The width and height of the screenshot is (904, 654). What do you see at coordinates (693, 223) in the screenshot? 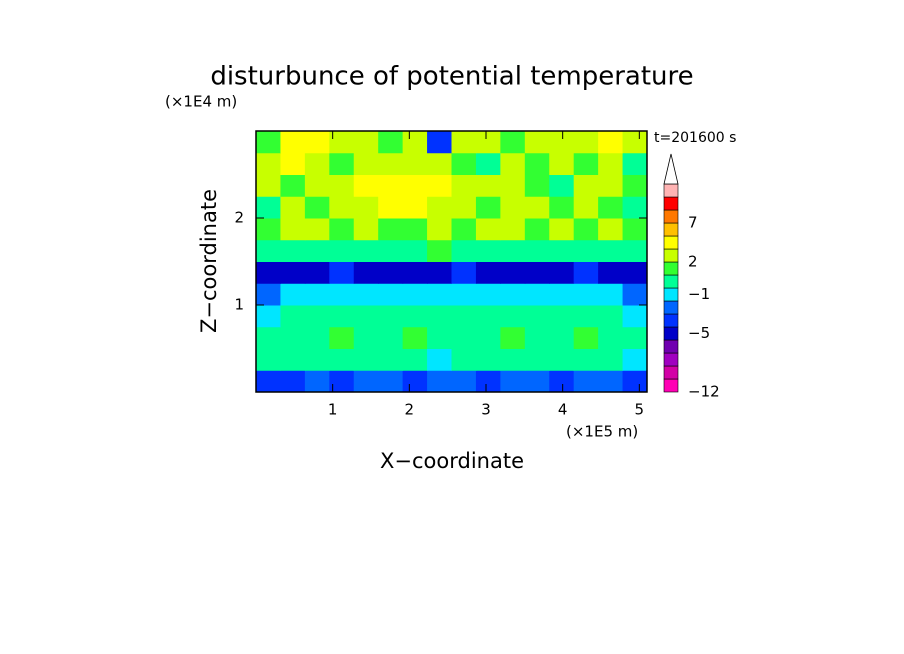
I see `colorbar-tick-label: 7` at bounding box center [693, 223].